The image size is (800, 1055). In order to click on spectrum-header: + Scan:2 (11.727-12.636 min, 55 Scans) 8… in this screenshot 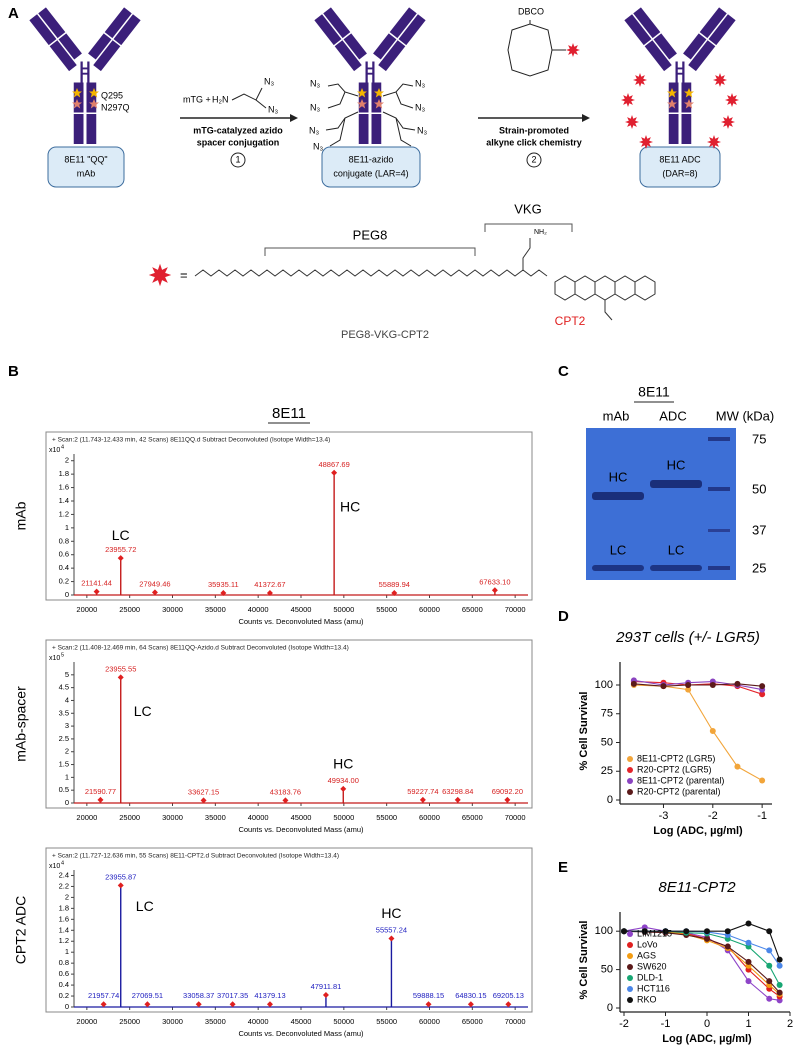, I will do `click(195, 856)`.